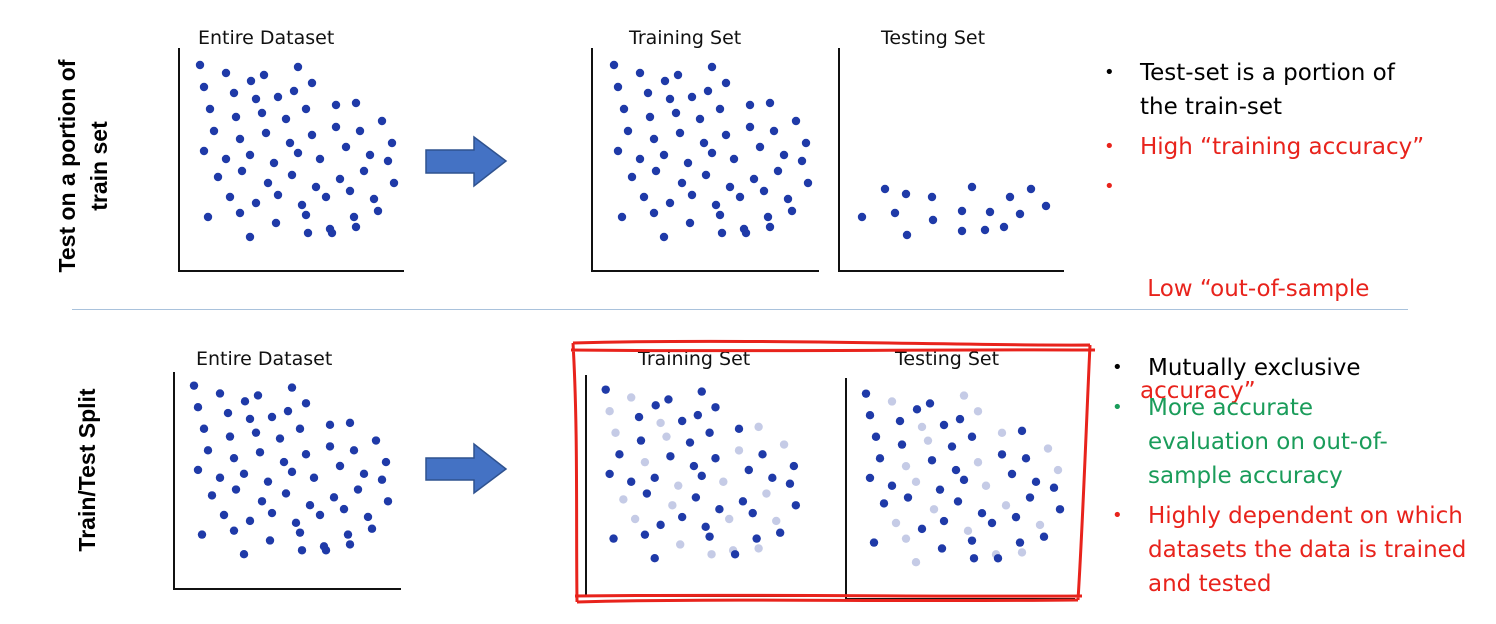  Describe the element at coordinates (1231, 408) in the screenshot. I see `bottom-bullet-2-line-1: More accurate` at that location.